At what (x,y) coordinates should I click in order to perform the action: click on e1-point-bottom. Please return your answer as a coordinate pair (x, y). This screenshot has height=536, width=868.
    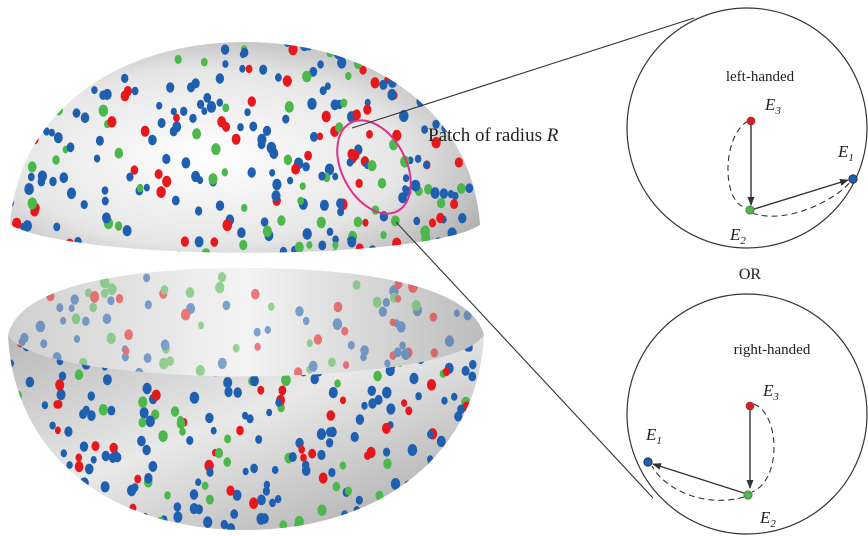
    Looking at the image, I should click on (648, 462).